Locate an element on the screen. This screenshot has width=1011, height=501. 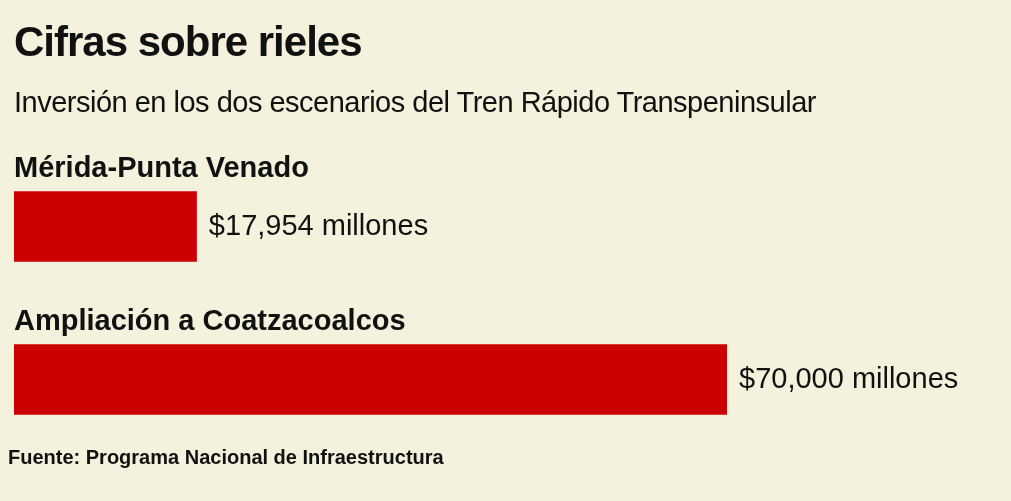
y-tick-label: Ampliación a Coatzacoalcos is located at coordinates (210, 320).